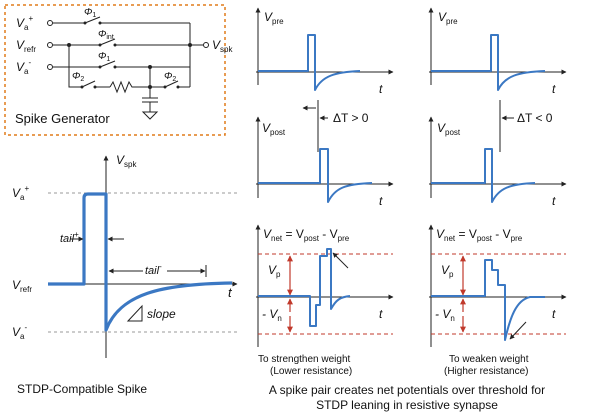  Describe the element at coordinates (134, 313) in the screenshot. I see `slope-triangle` at that location.